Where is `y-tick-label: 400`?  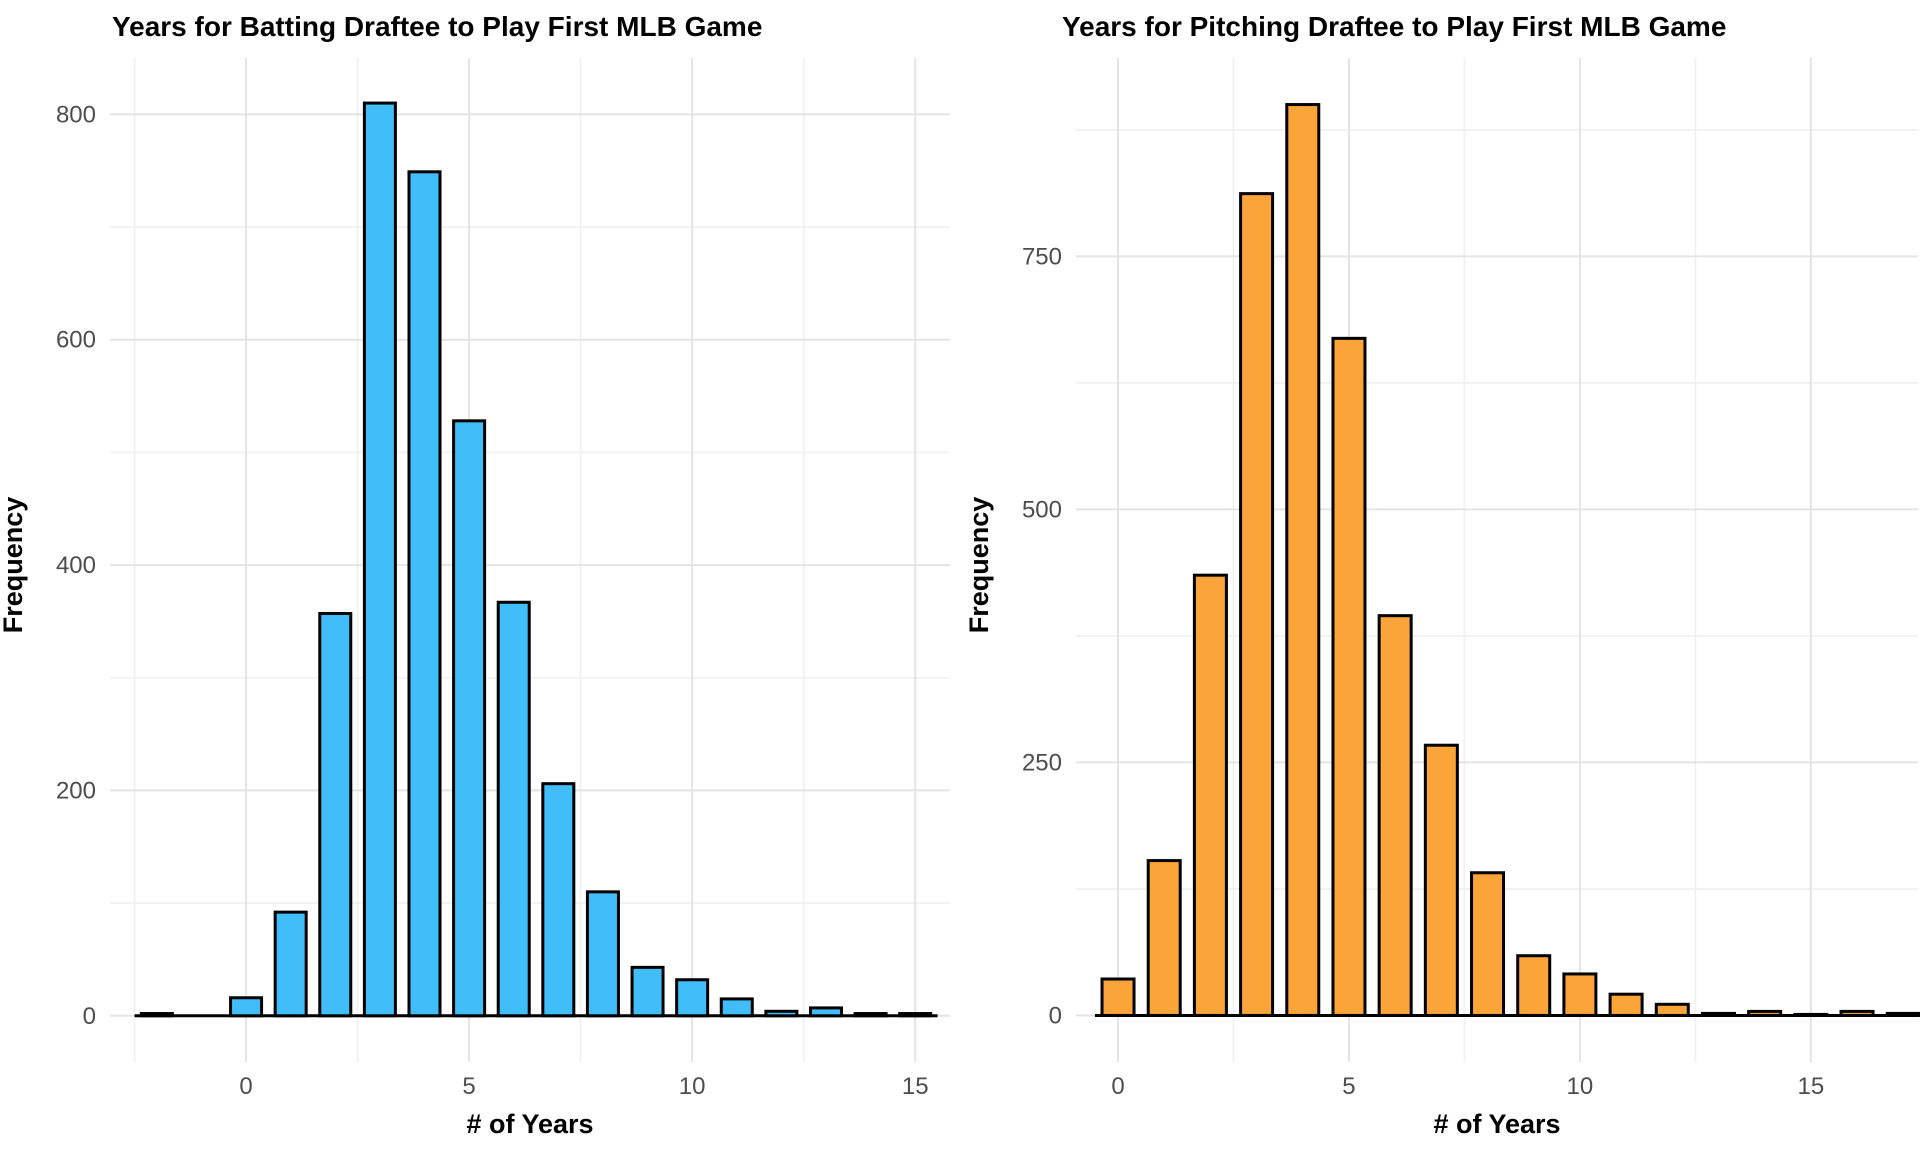 y-tick-label: 400 is located at coordinates (76, 565).